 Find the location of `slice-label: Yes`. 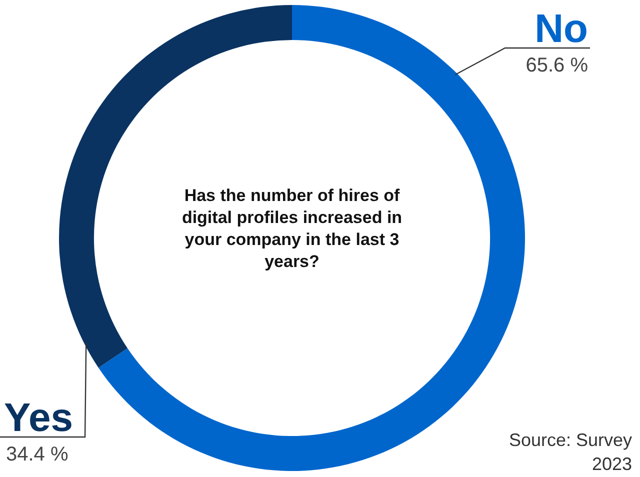

slice-label: Yes is located at coordinates (38, 418).